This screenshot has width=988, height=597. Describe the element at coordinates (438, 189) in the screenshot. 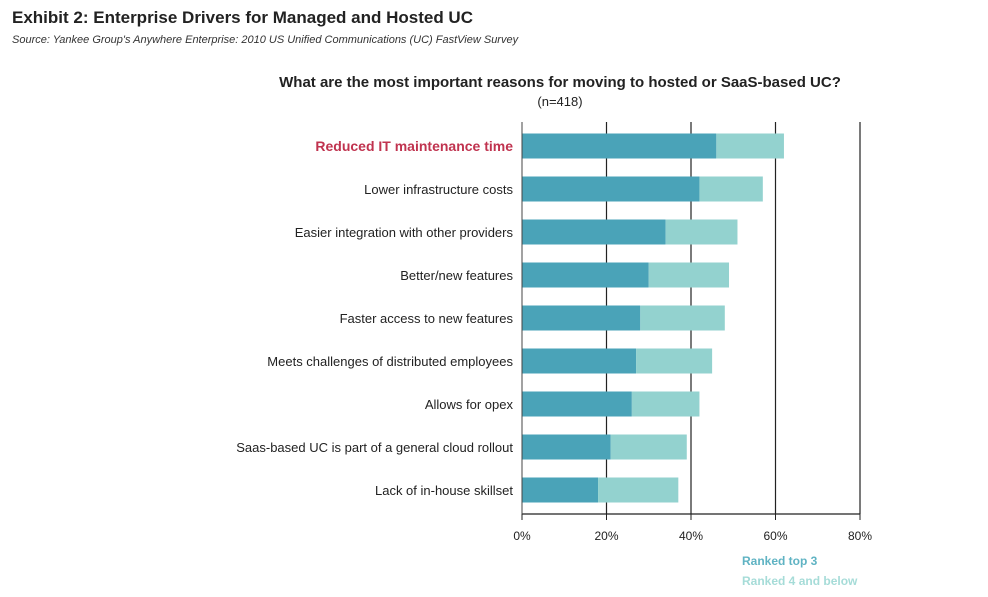

I see `category-label: Lower infrastructure costs` at that location.